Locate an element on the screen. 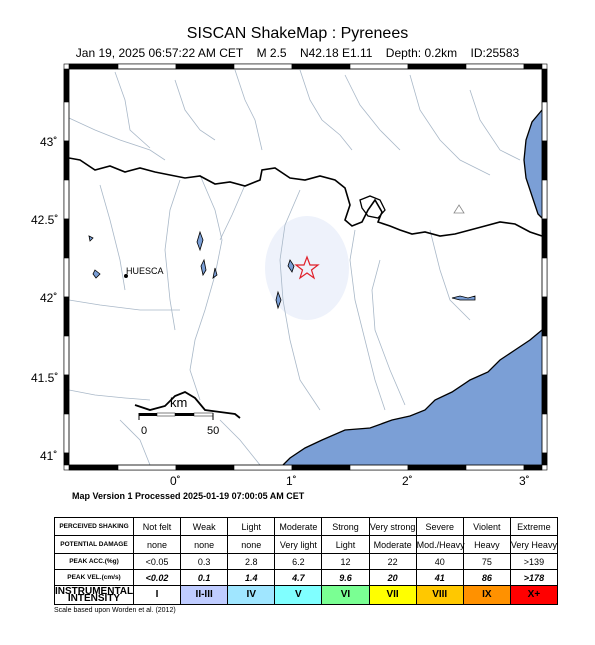 This screenshot has height=645, width=595. legend-cell: Very strong is located at coordinates (392, 527).